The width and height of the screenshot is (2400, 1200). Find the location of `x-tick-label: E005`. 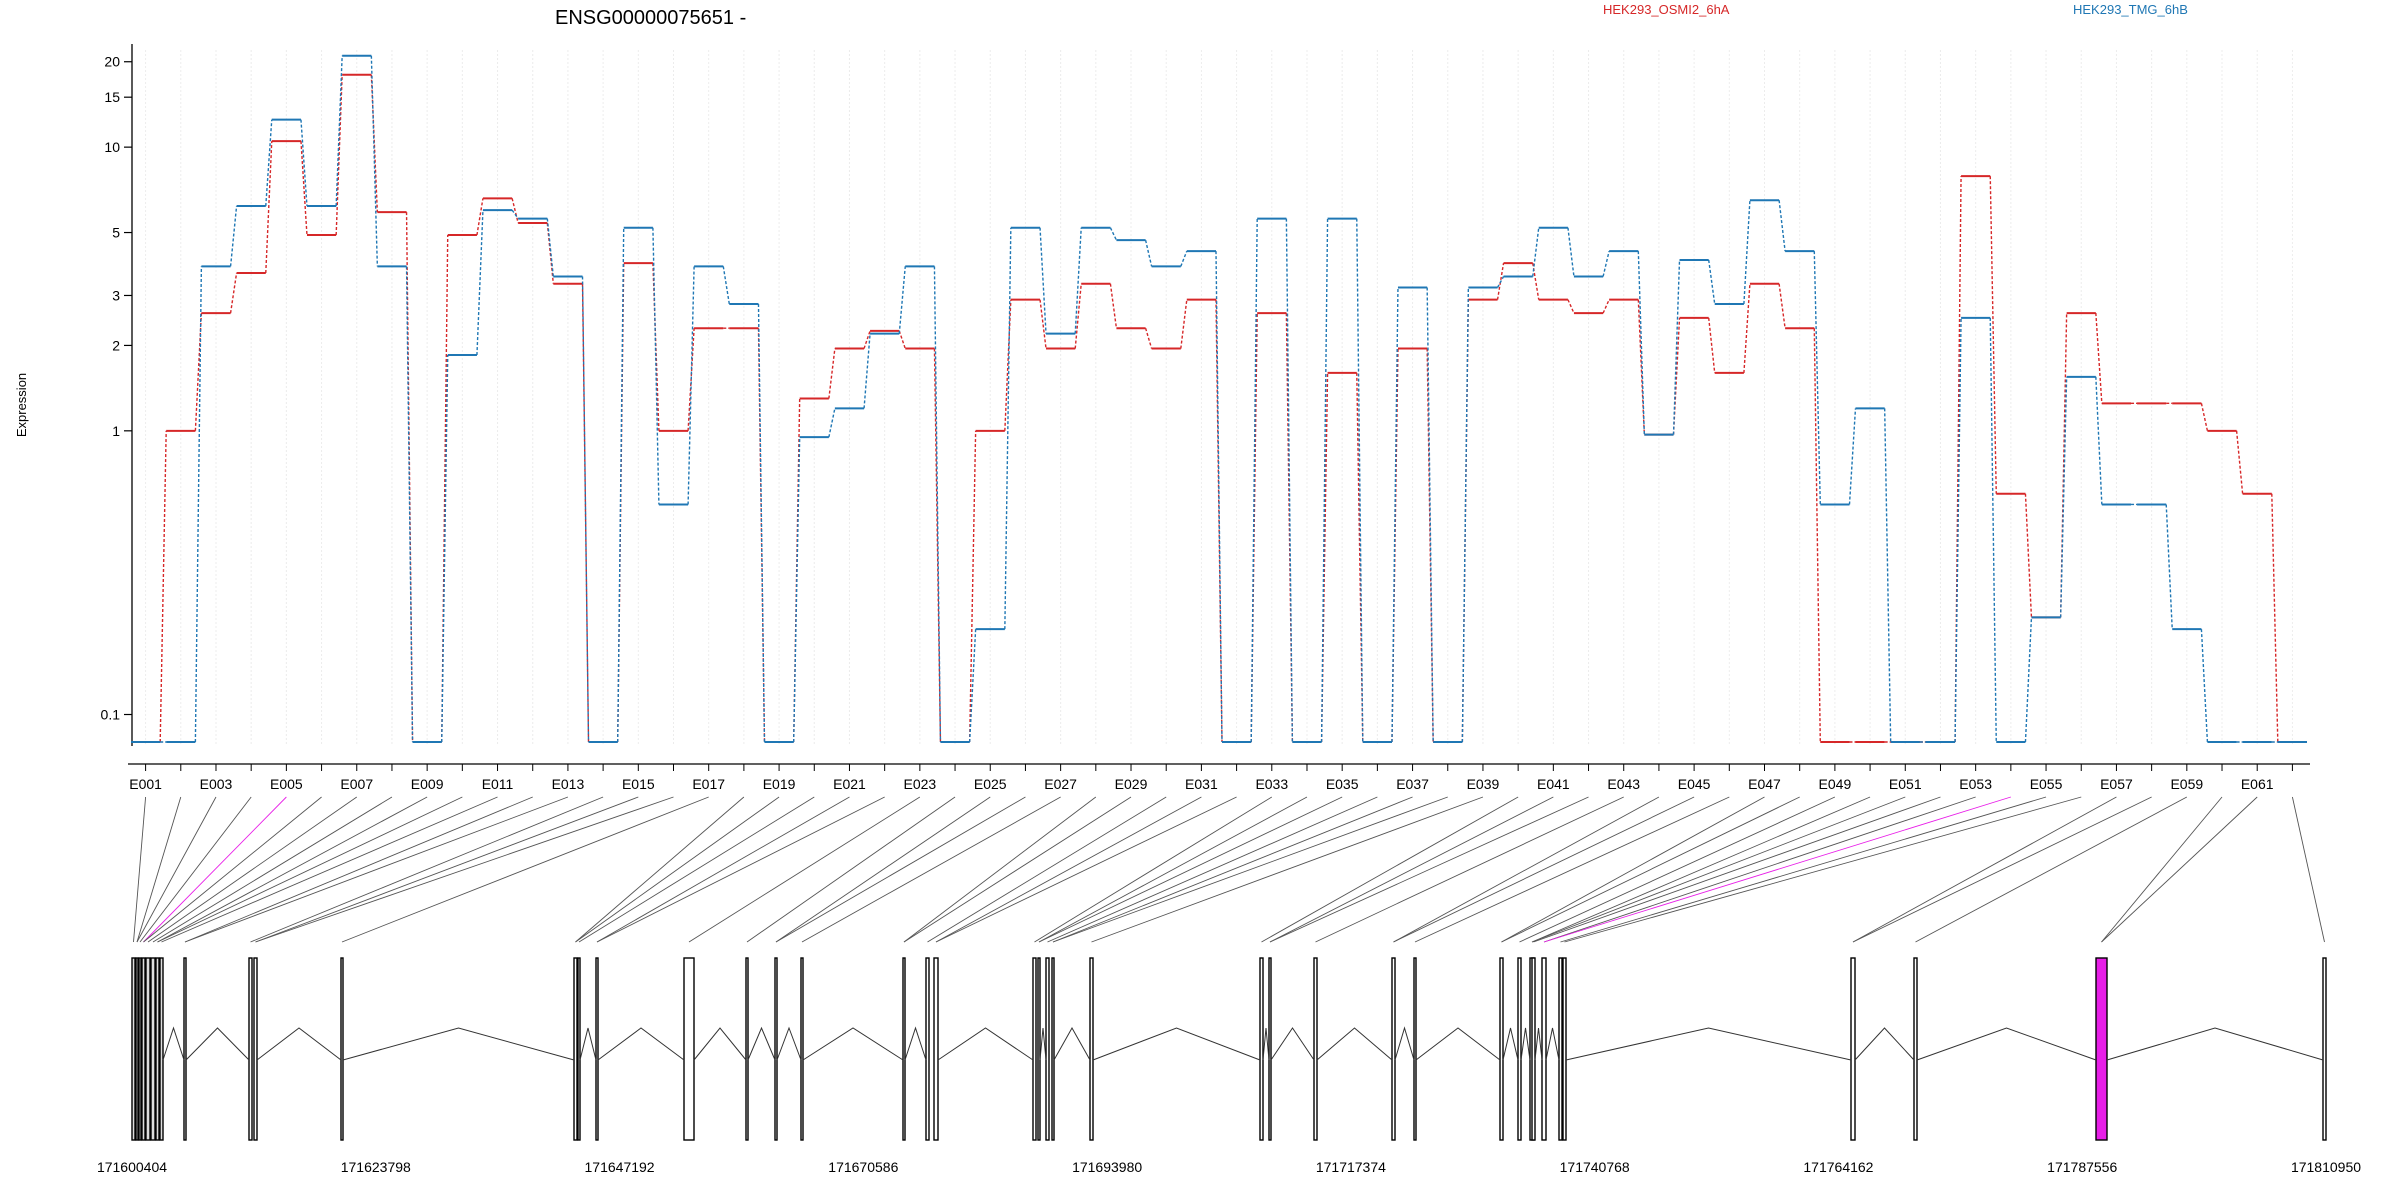

x-tick-label: E005 is located at coordinates (286, 784).